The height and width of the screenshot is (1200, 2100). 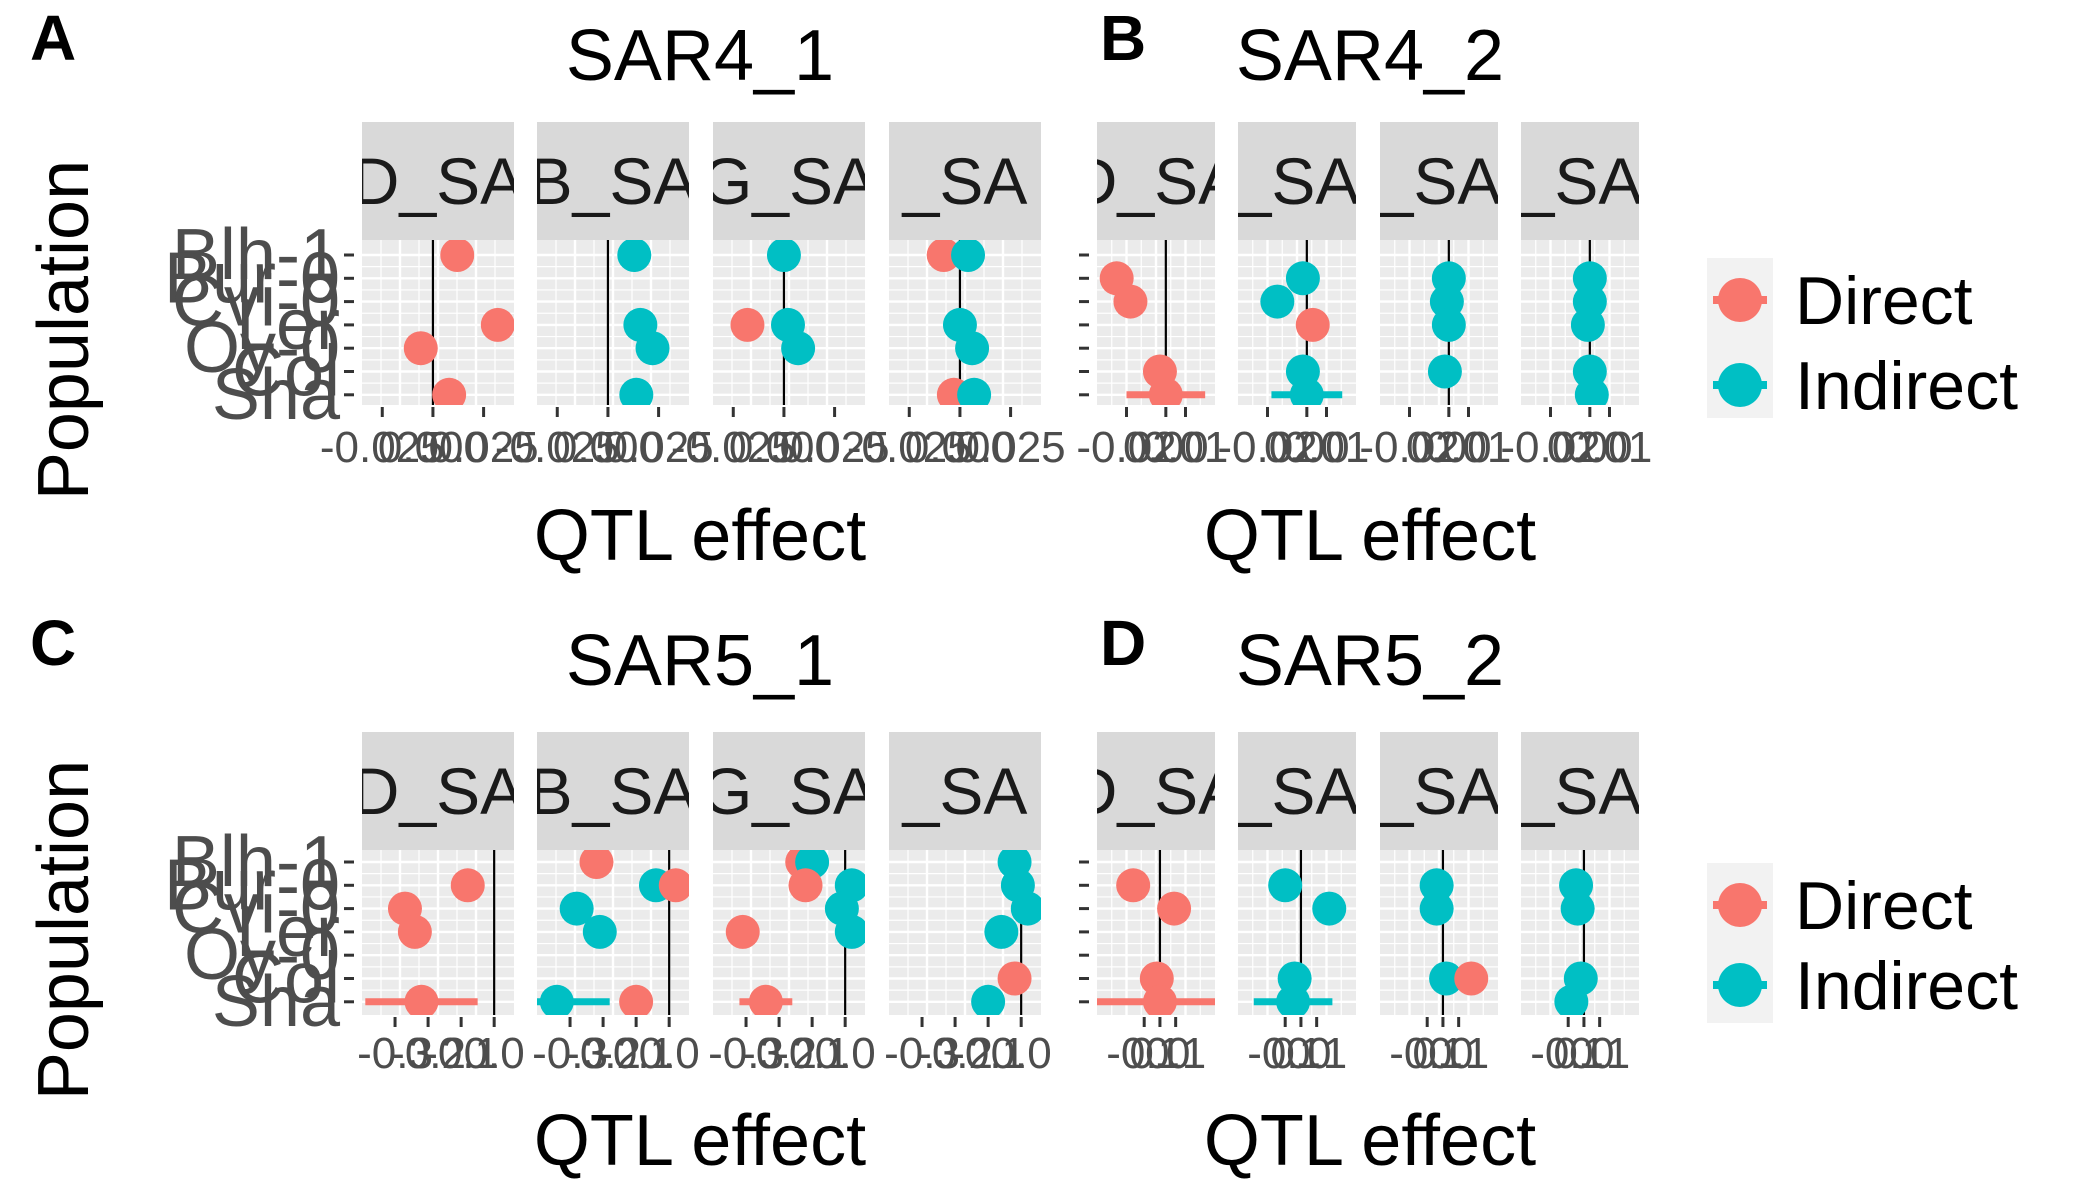 I want to click on panel-title: SAR4_2, so click(x=1370, y=56).